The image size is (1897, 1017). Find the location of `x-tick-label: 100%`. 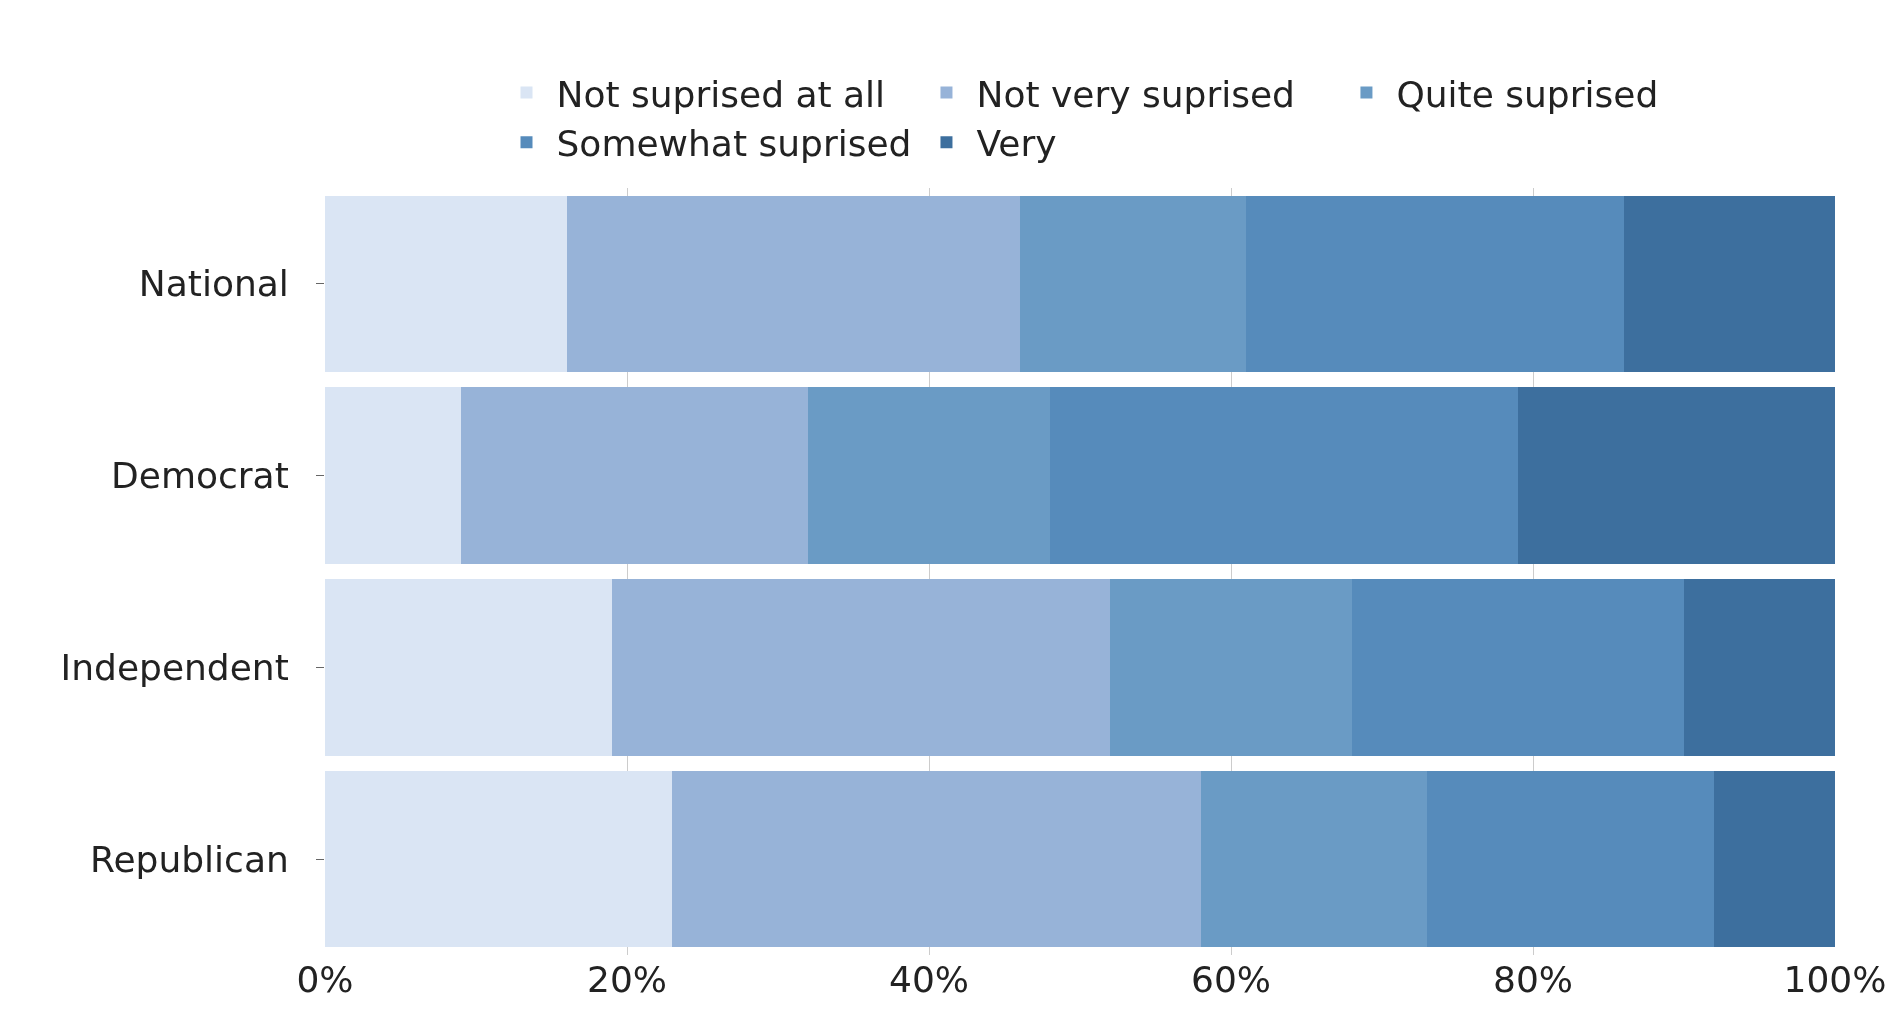

x-tick-label: 100% is located at coordinates (1835, 979).